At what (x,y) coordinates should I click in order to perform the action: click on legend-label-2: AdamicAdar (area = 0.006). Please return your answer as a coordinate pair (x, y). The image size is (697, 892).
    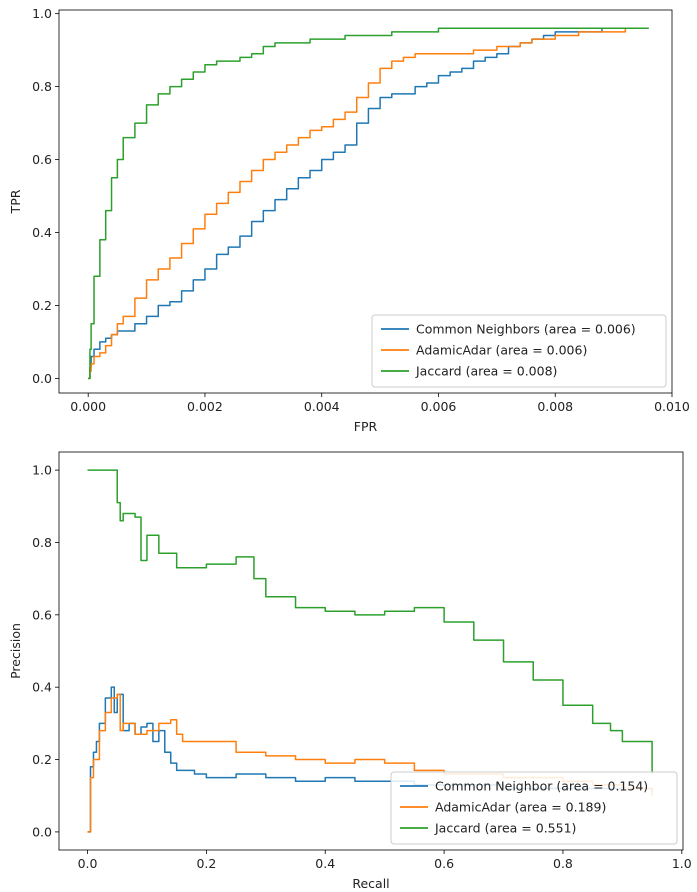
    Looking at the image, I should click on (501, 350).